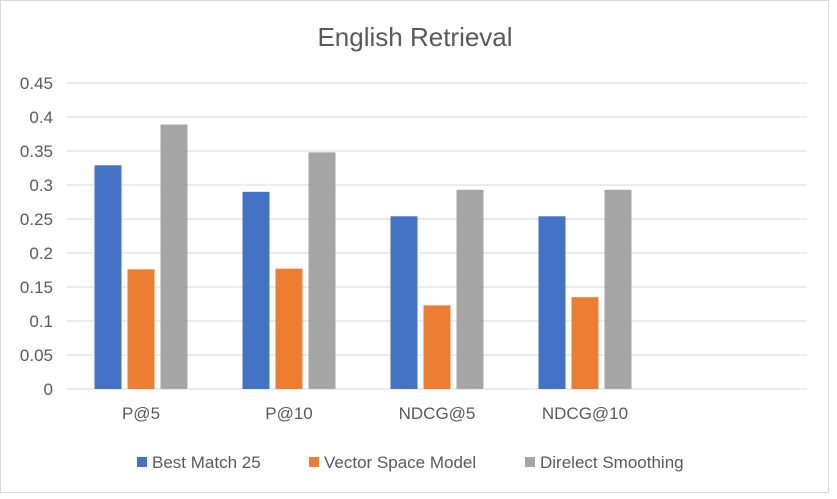 This screenshot has height=499, width=837. I want to click on legend-label: Best Match 25, so click(206, 462).